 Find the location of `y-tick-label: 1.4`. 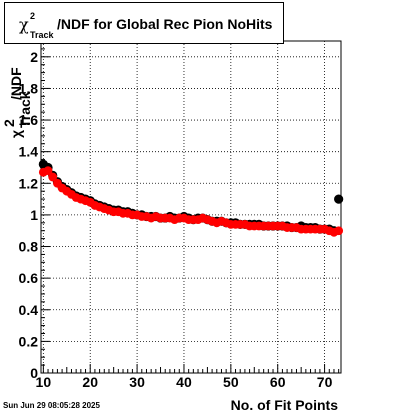

y-tick-label: 1.4 is located at coordinates (29, 152).